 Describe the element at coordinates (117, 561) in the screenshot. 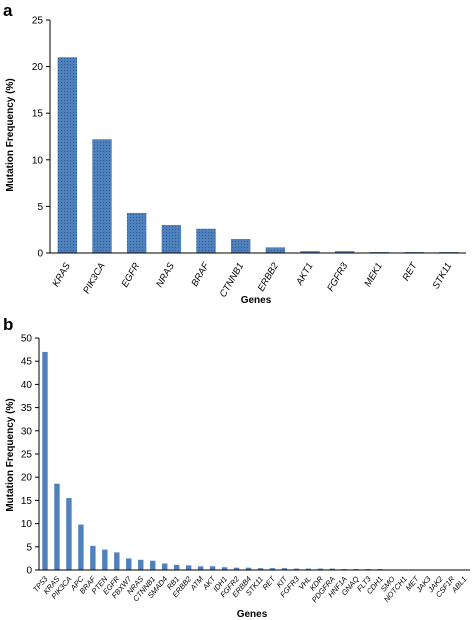

I see `panel-b-bar-egfr` at that location.